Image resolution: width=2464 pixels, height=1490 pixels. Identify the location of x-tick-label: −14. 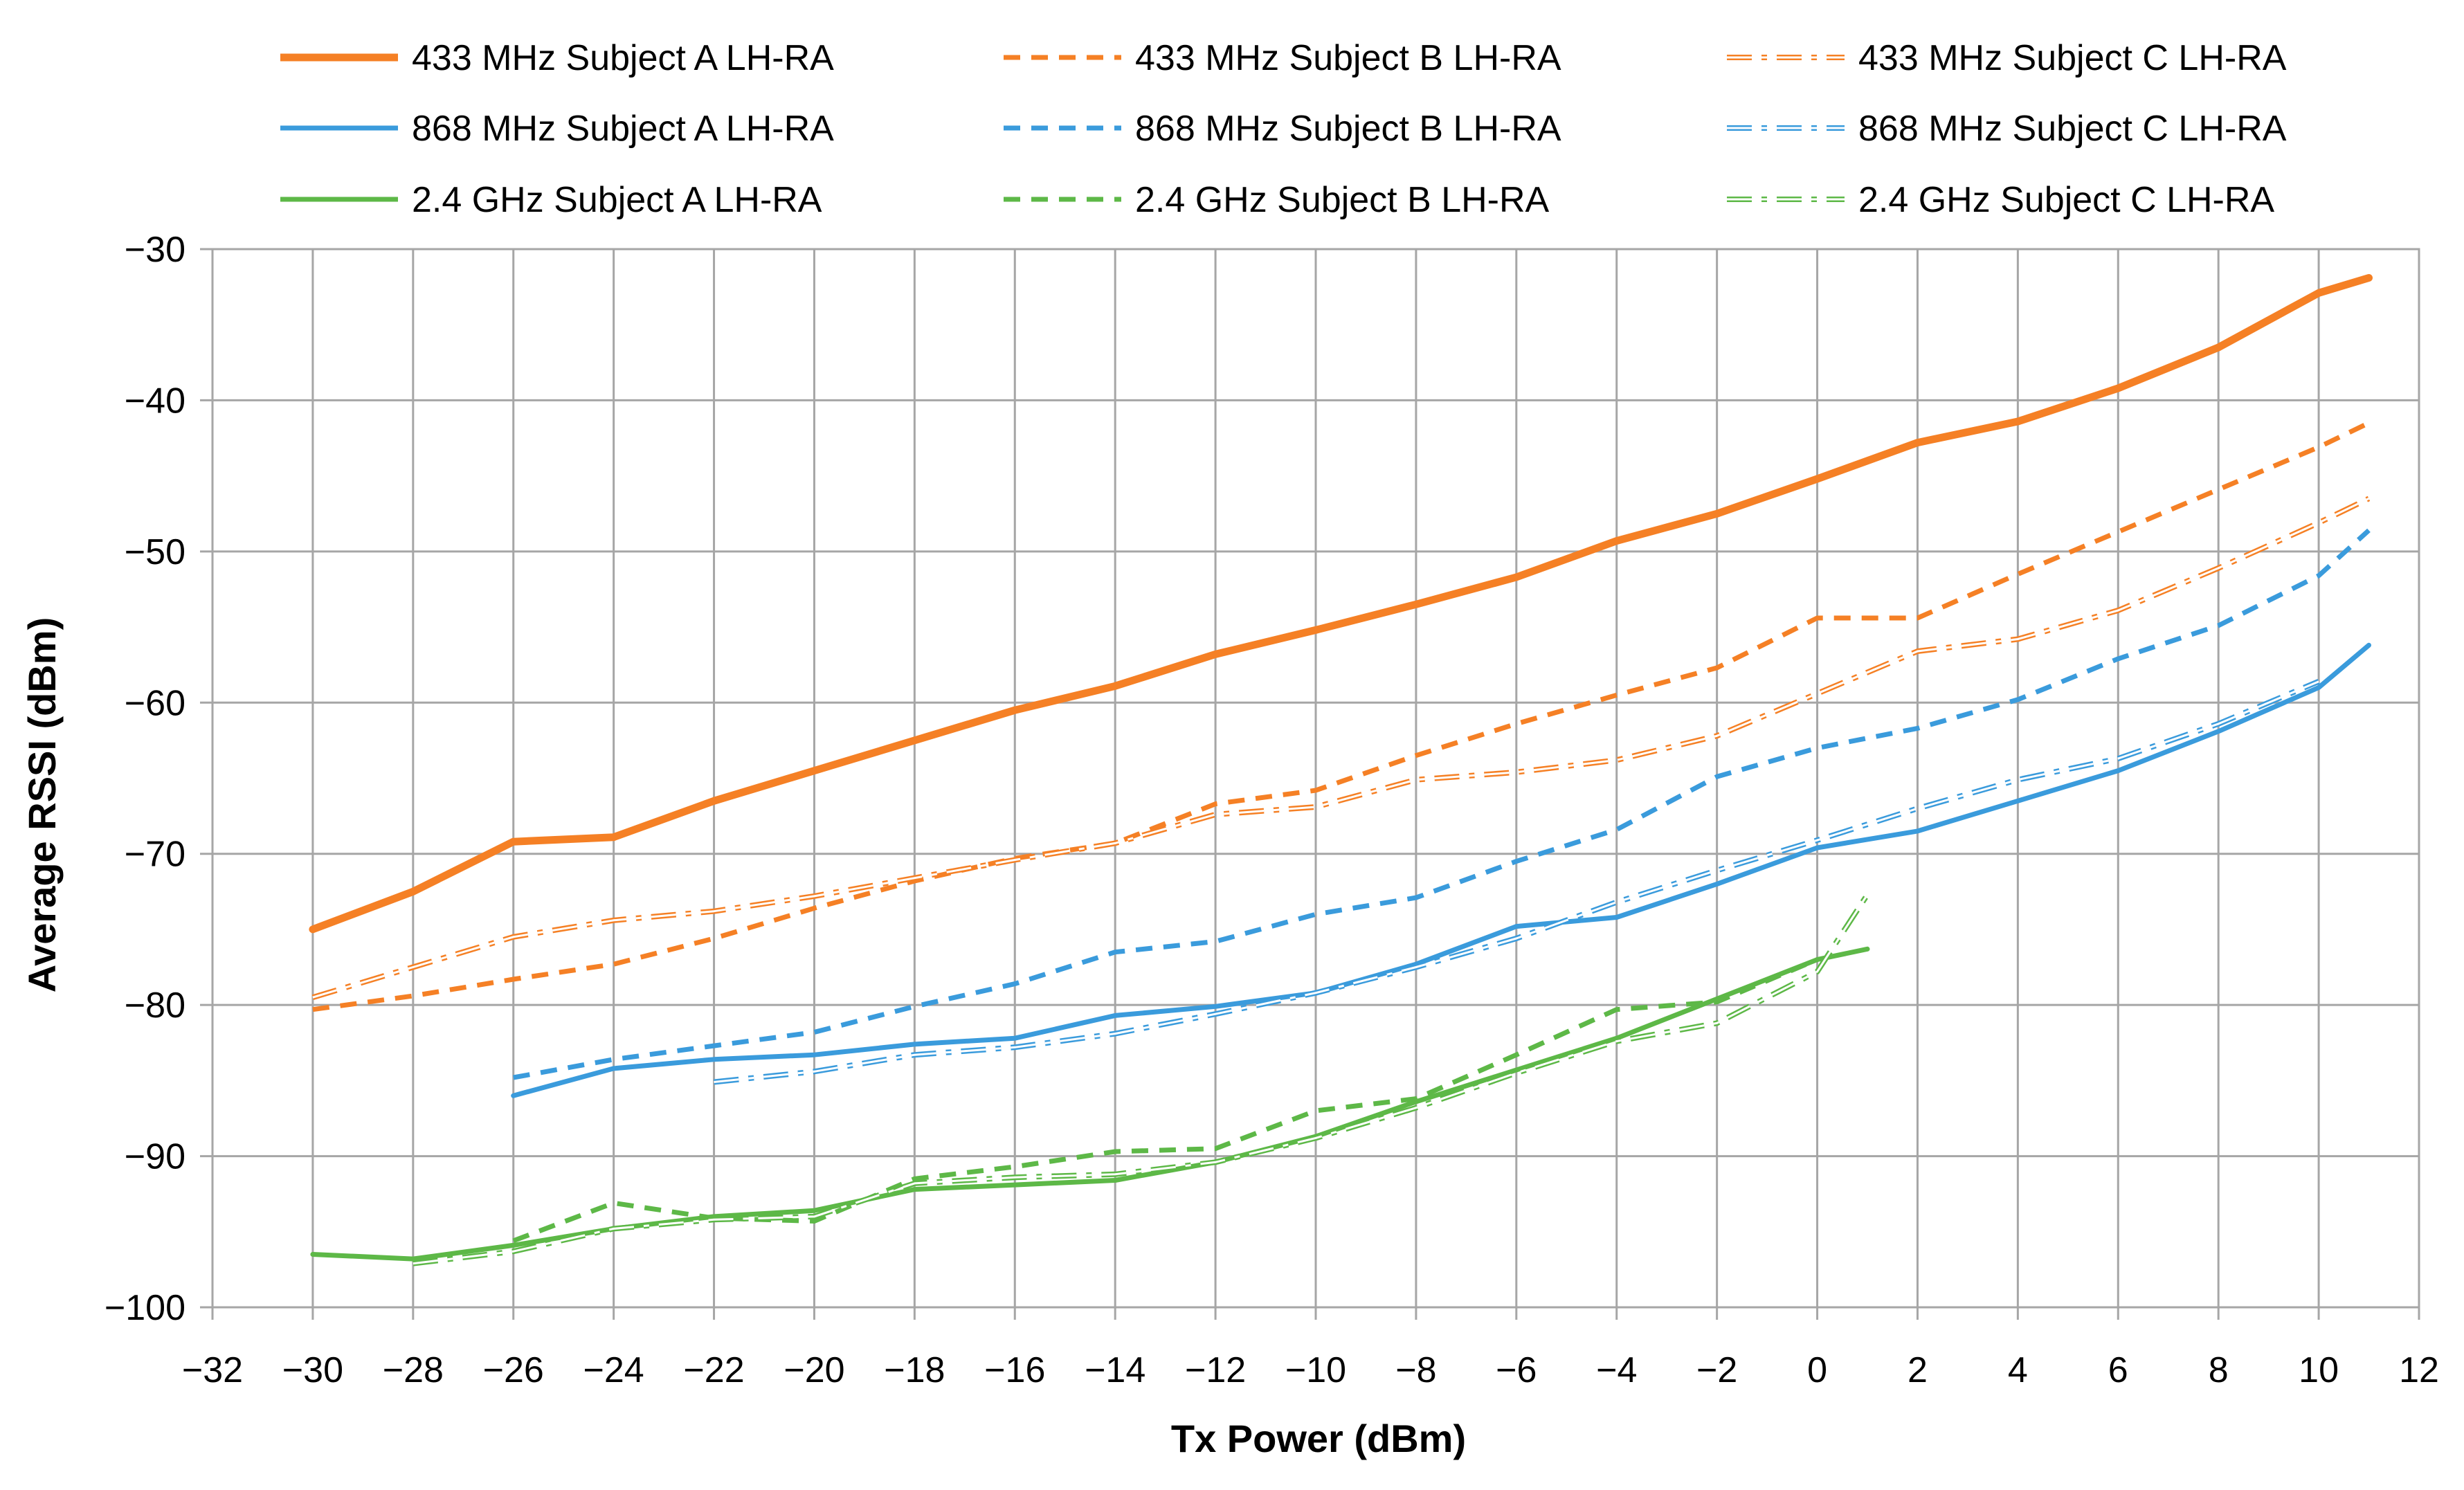
(1115, 1370).